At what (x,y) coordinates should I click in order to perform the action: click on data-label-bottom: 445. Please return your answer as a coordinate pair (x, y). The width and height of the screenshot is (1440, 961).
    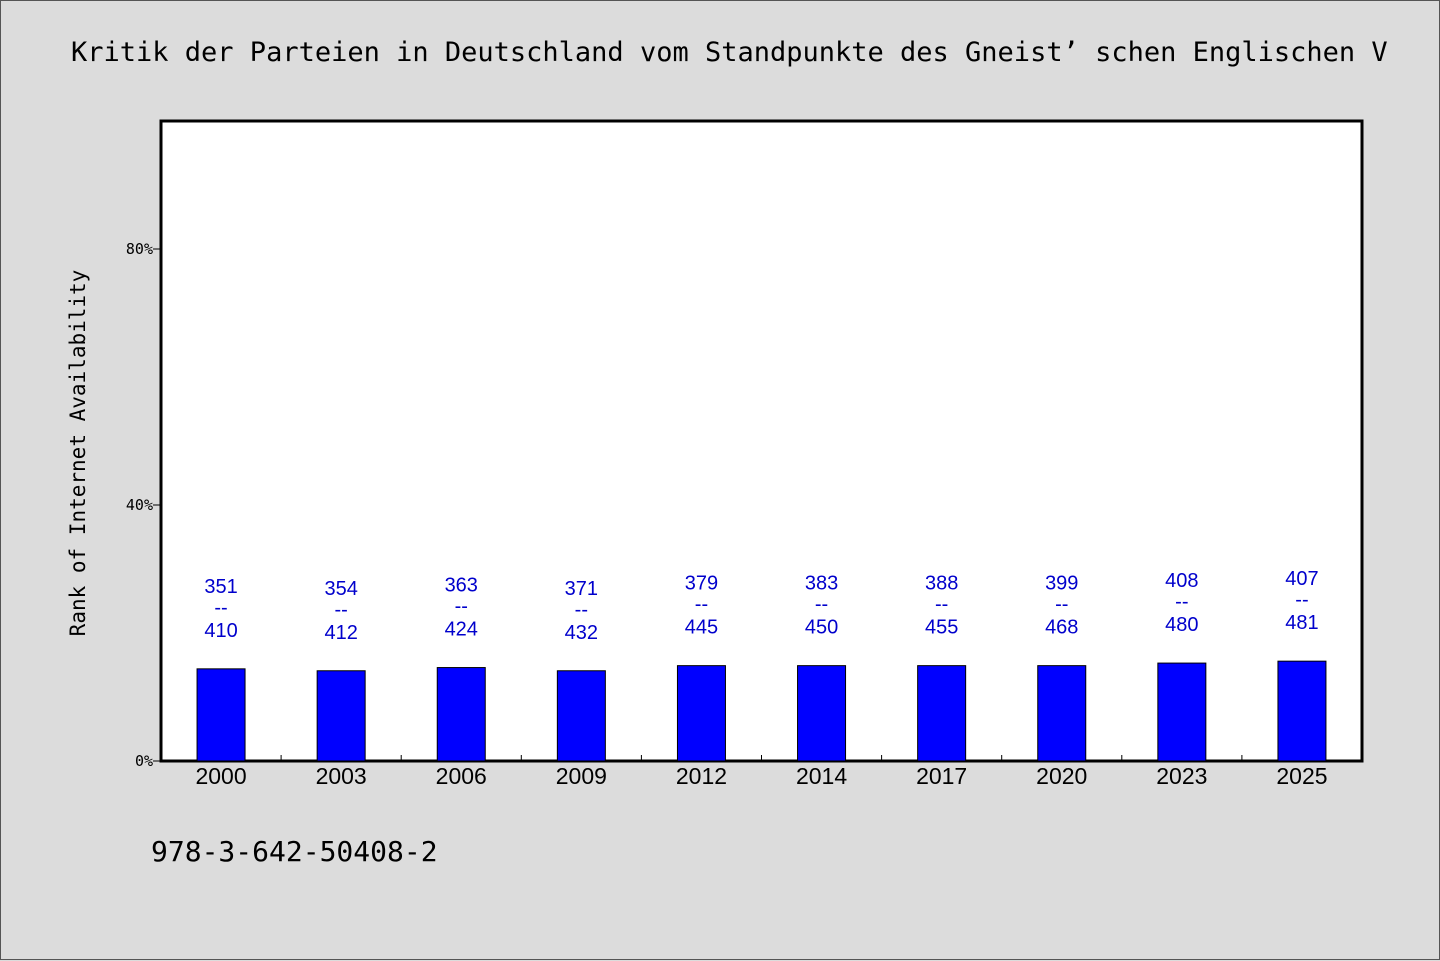
    Looking at the image, I should click on (701, 628).